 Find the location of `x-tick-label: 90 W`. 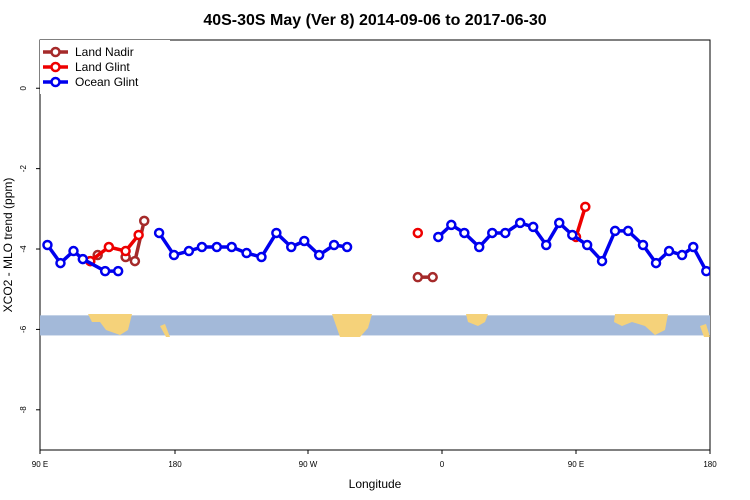

x-tick-label: 90 W is located at coordinates (308, 464).